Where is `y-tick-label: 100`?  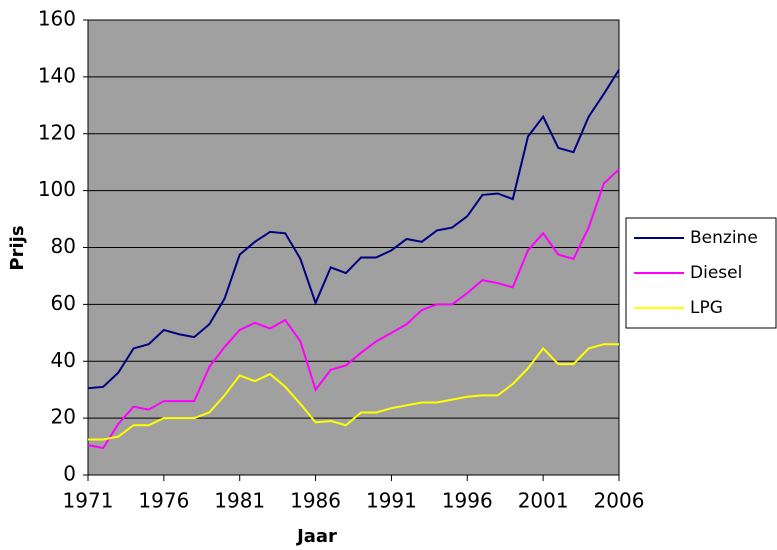
y-tick-label: 100 is located at coordinates (57, 189).